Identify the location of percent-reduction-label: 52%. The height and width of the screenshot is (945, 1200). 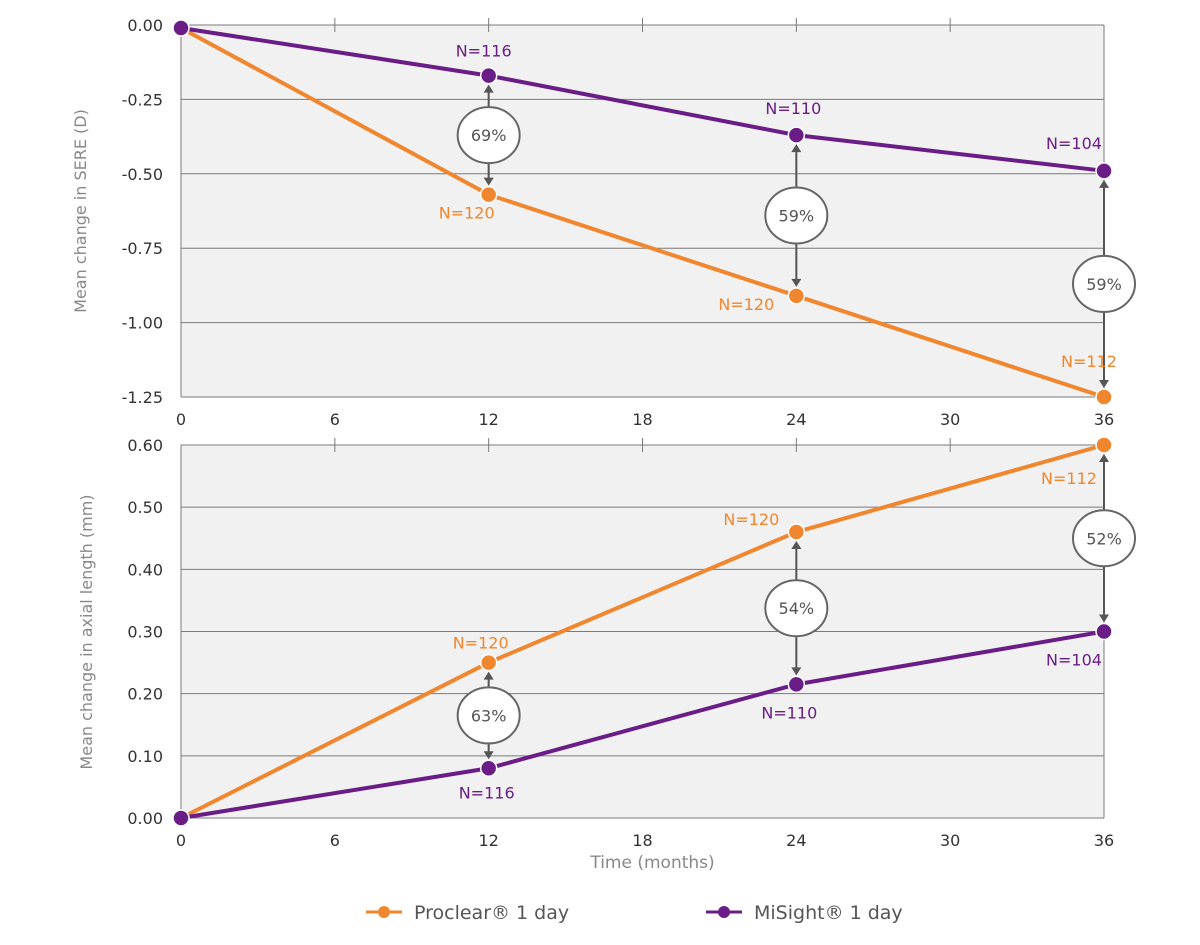
(1104, 538).